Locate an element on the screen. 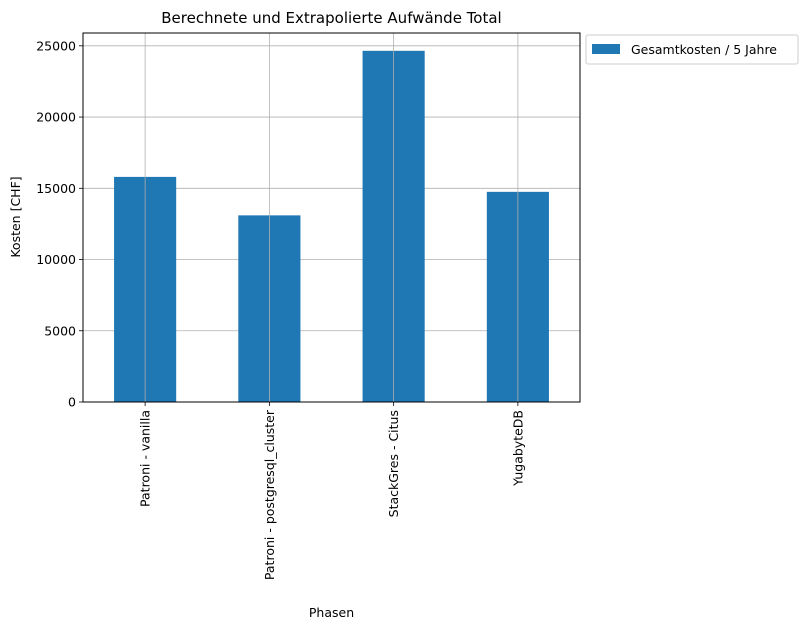  y-tick-label: 5000 is located at coordinates (60, 330).